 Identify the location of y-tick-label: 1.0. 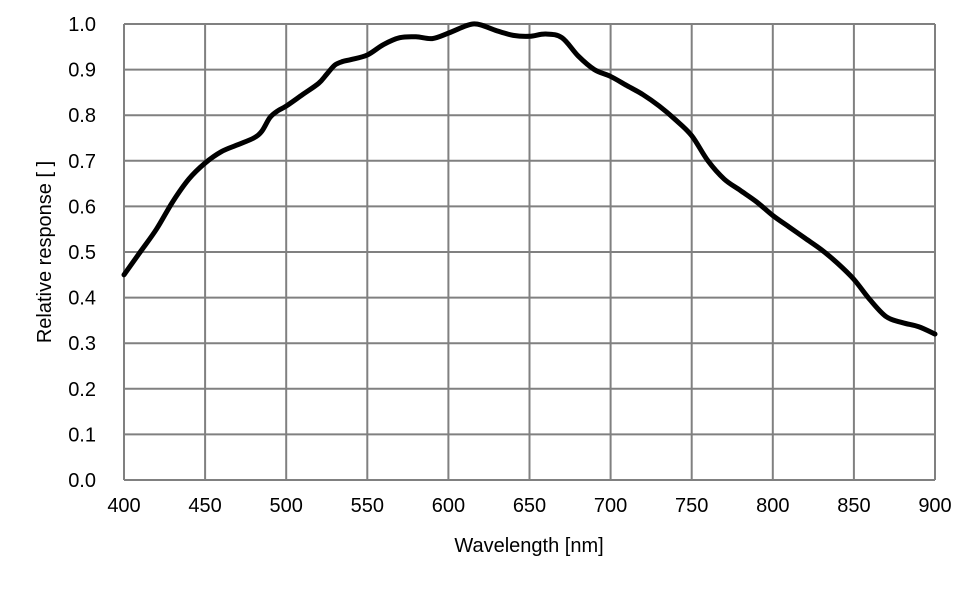
(82, 25).